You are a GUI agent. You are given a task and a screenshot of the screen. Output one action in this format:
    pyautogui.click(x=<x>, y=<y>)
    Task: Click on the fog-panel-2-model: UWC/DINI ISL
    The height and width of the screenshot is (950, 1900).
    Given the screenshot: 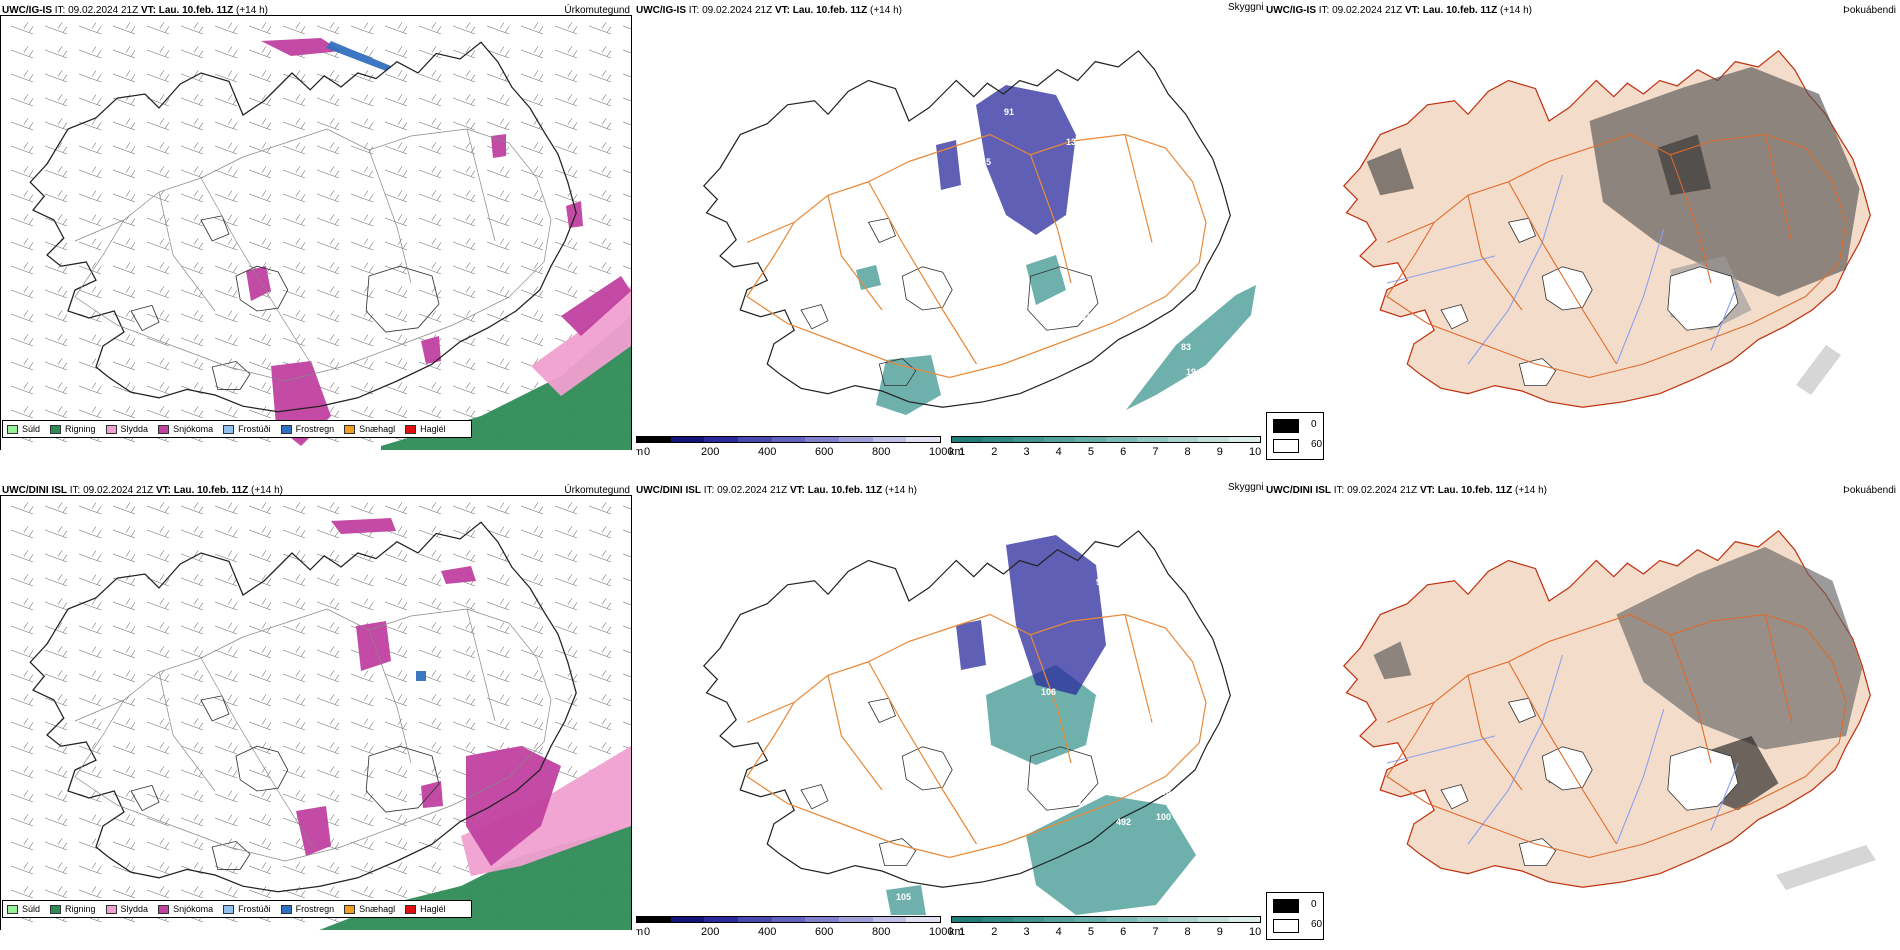 What is the action you would take?
    pyautogui.click(x=1298, y=490)
    